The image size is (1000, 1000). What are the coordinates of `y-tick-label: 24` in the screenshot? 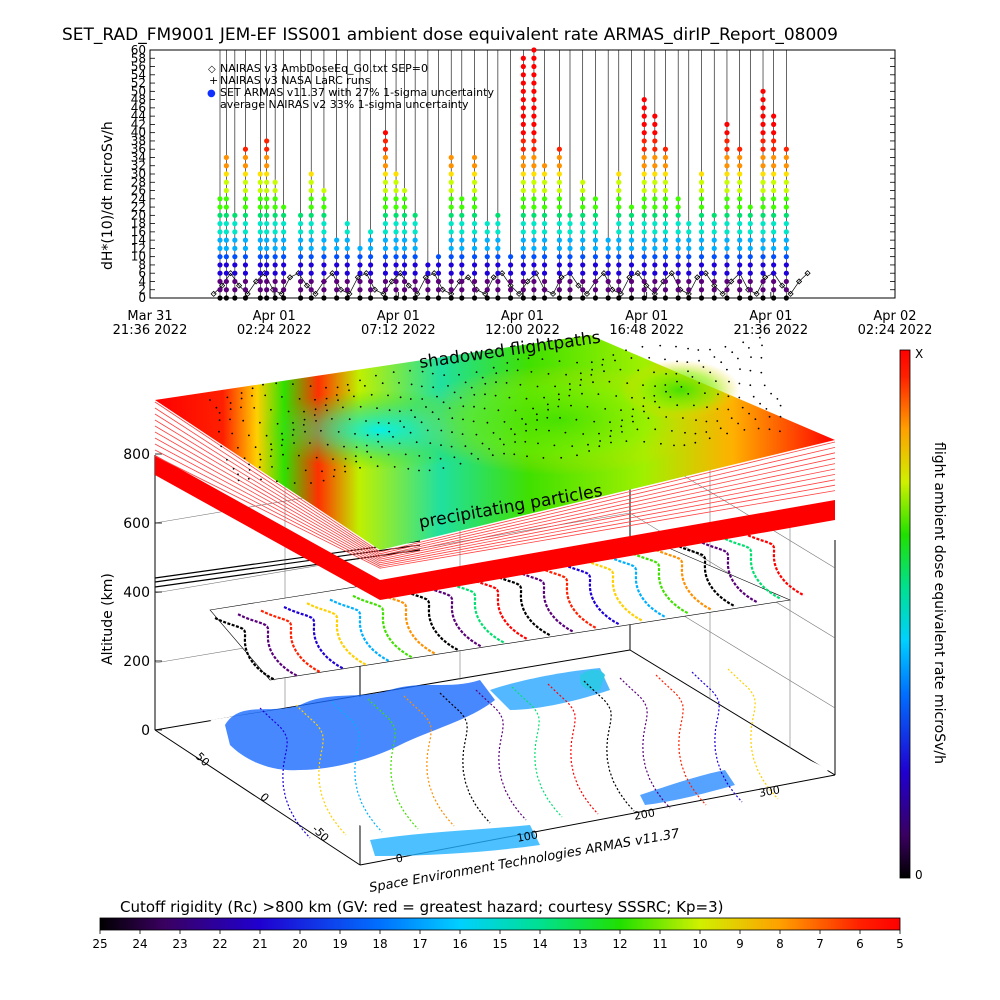 It's located at (138, 199).